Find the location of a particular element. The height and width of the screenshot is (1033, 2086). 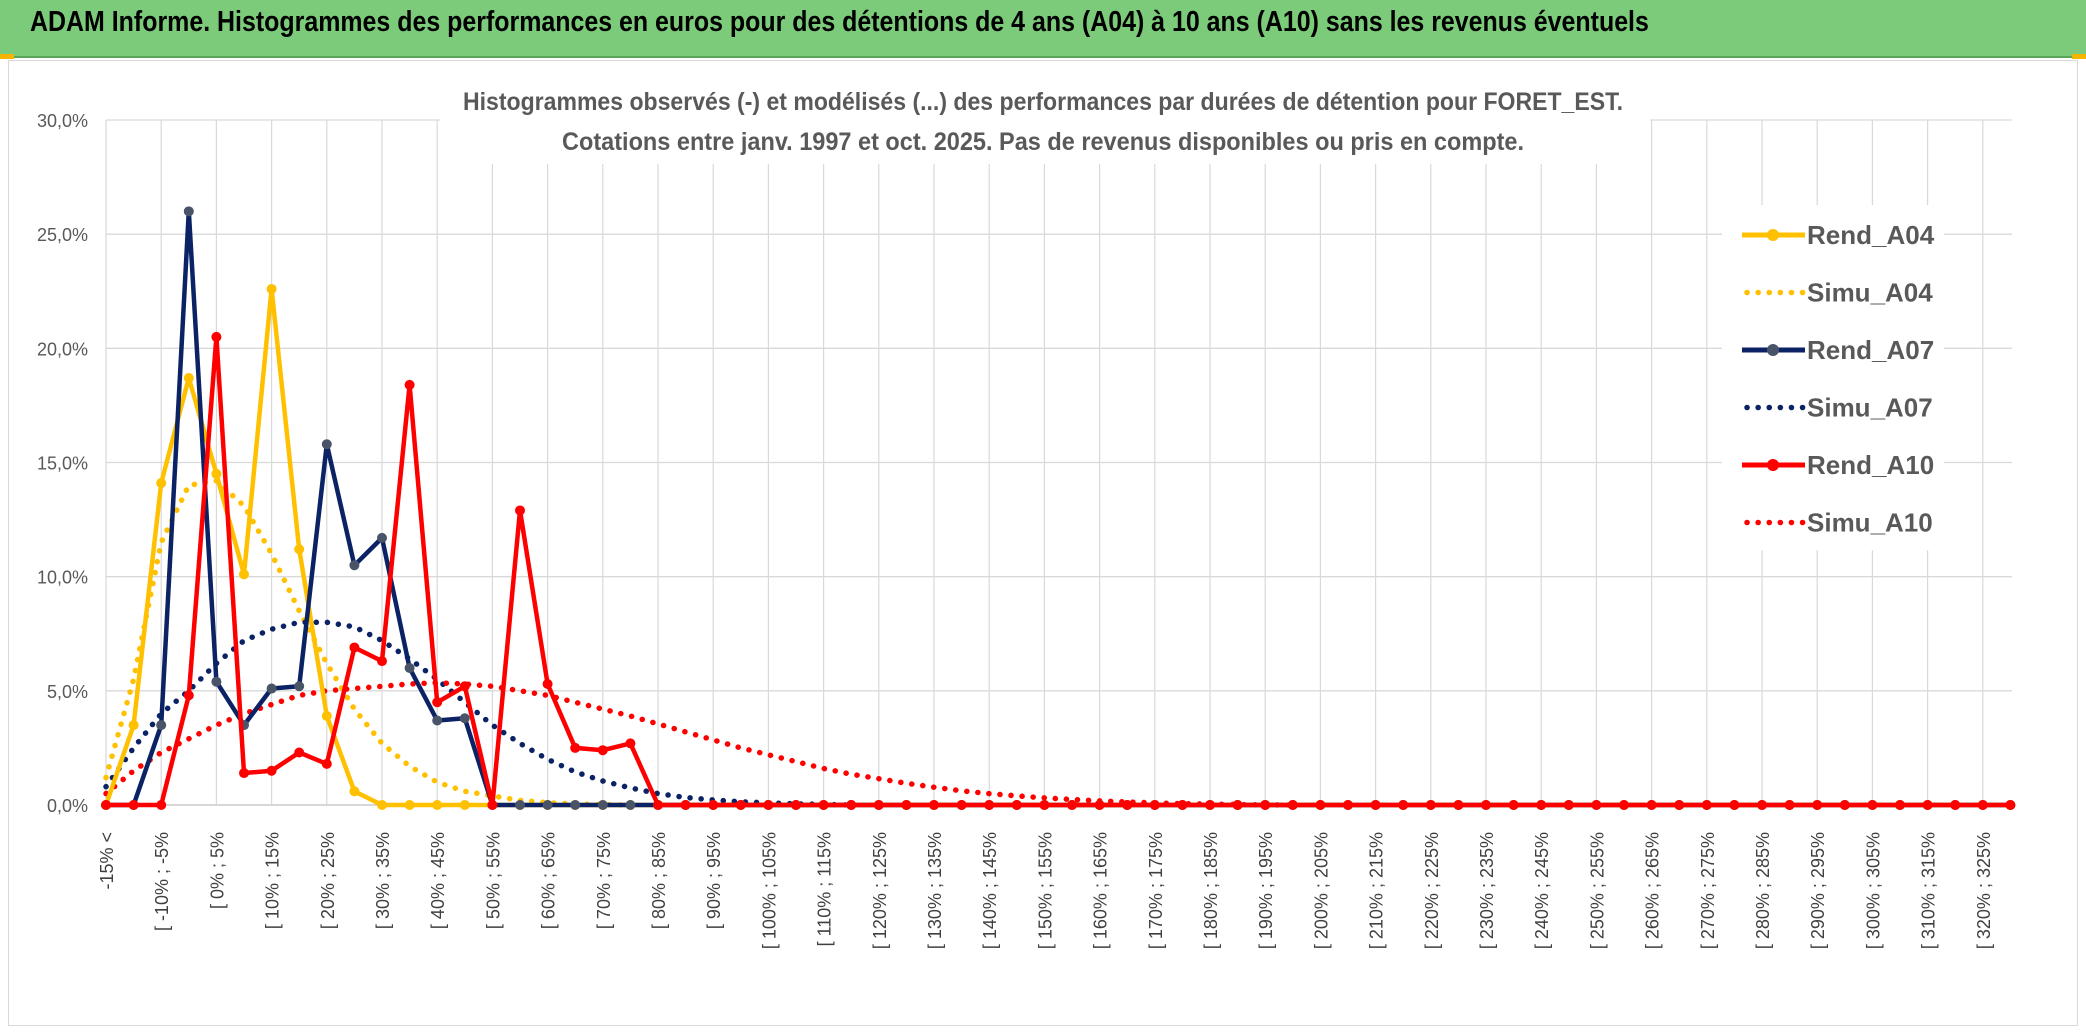

x-tick-label: [ 120% ; 125% is located at coordinates (880, 890).